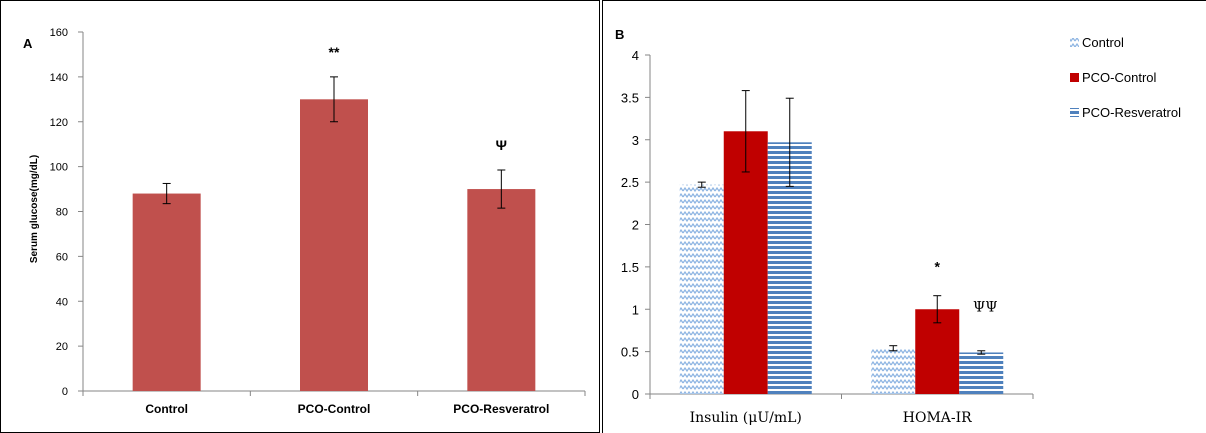 This screenshot has width=1206, height=433. What do you see at coordinates (635, 225) in the screenshot?
I see `y-tick-label: 2` at bounding box center [635, 225].